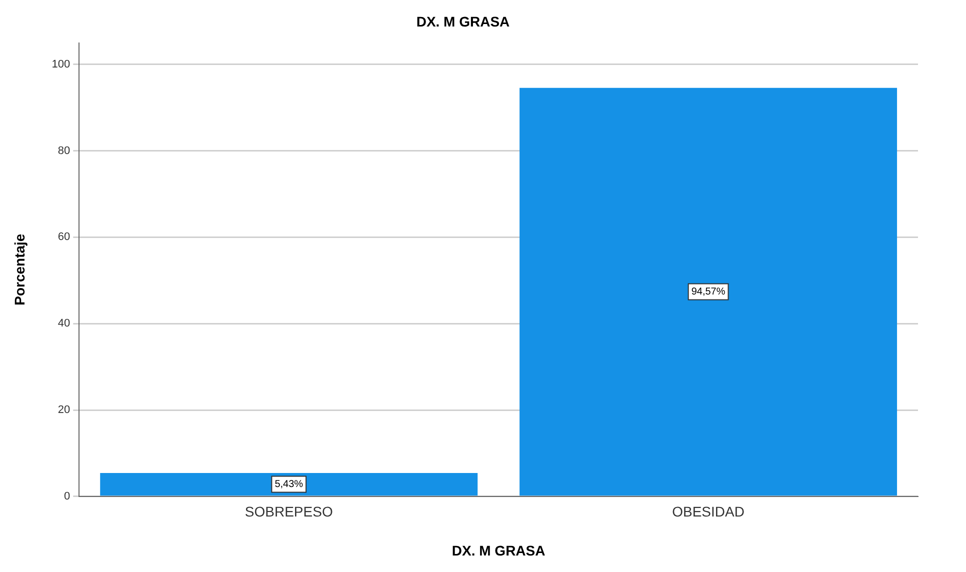 Image resolution: width=966 pixels, height=572 pixels. Describe the element at coordinates (463, 21) in the screenshot. I see `chart-title: DX. M GRASA` at that location.